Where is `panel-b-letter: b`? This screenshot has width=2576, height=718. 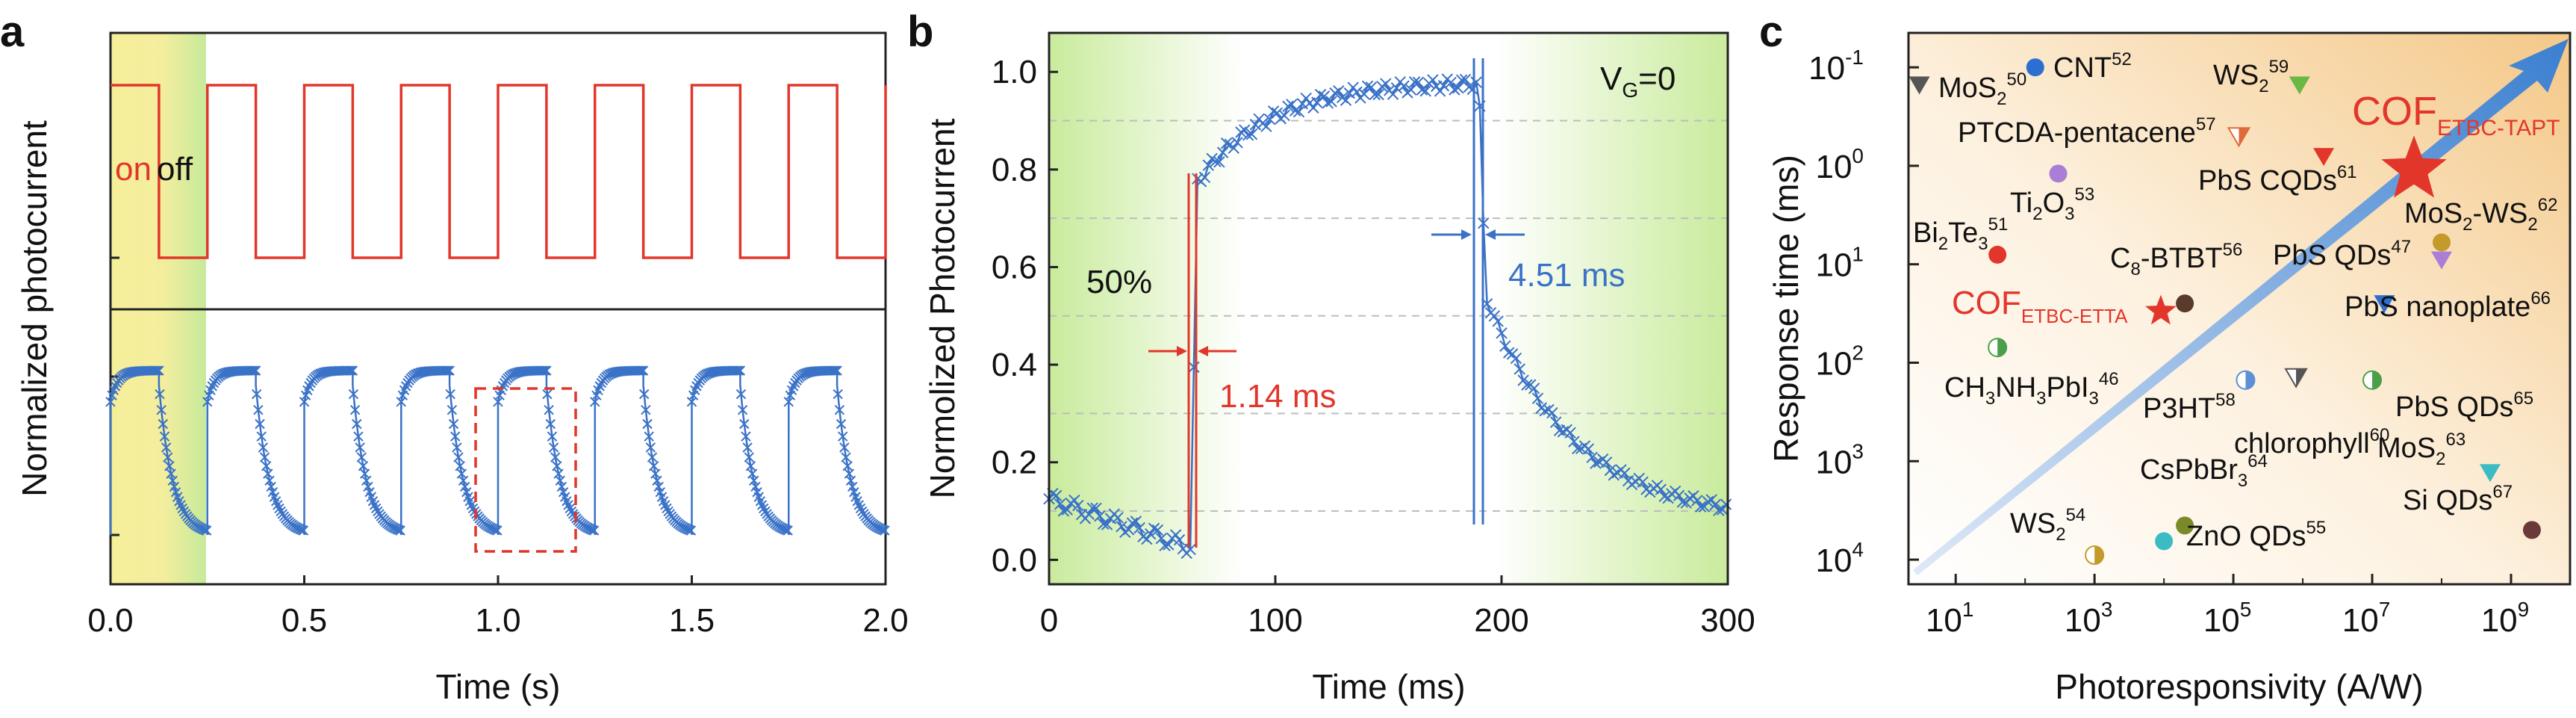
panel-b-letter: b is located at coordinates (920, 31).